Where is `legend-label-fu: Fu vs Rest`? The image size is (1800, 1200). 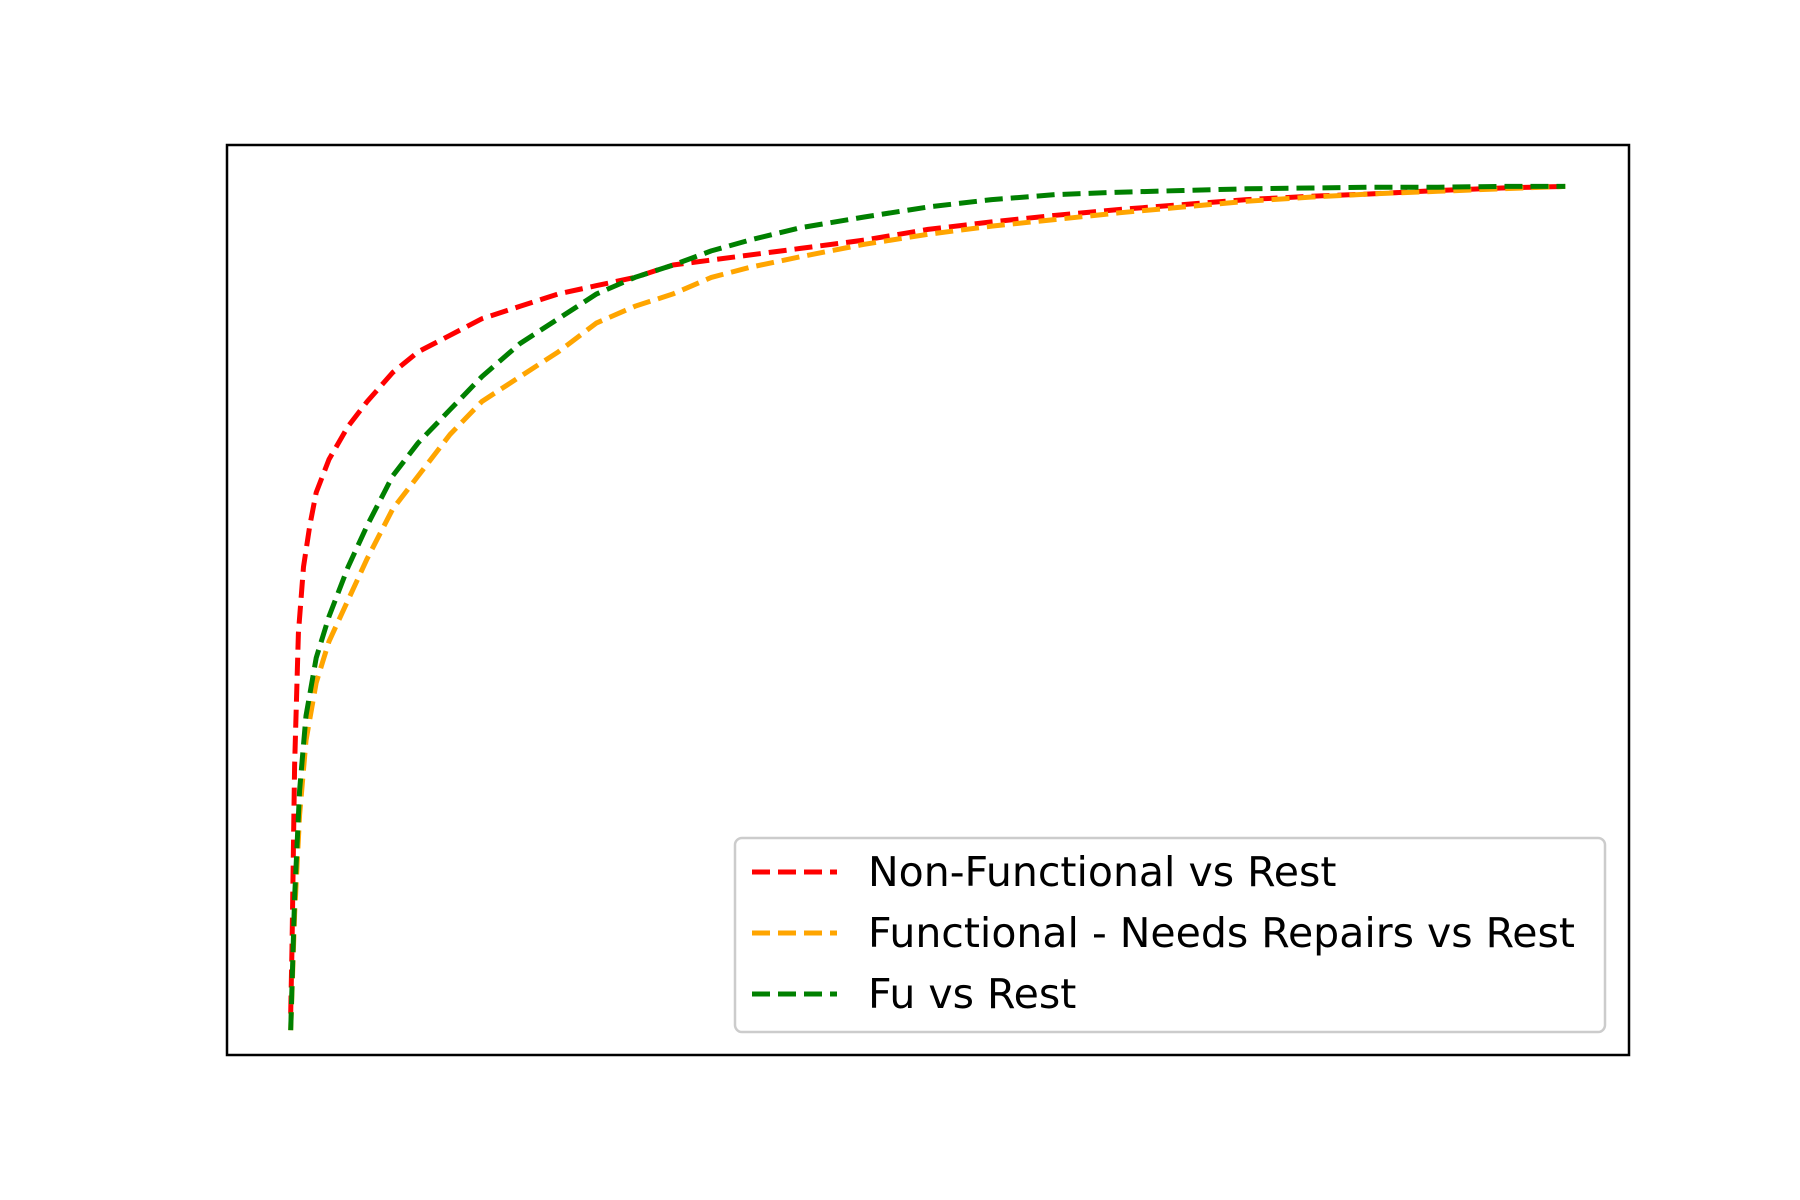 legend-label-fu: Fu vs Rest is located at coordinates (972, 994).